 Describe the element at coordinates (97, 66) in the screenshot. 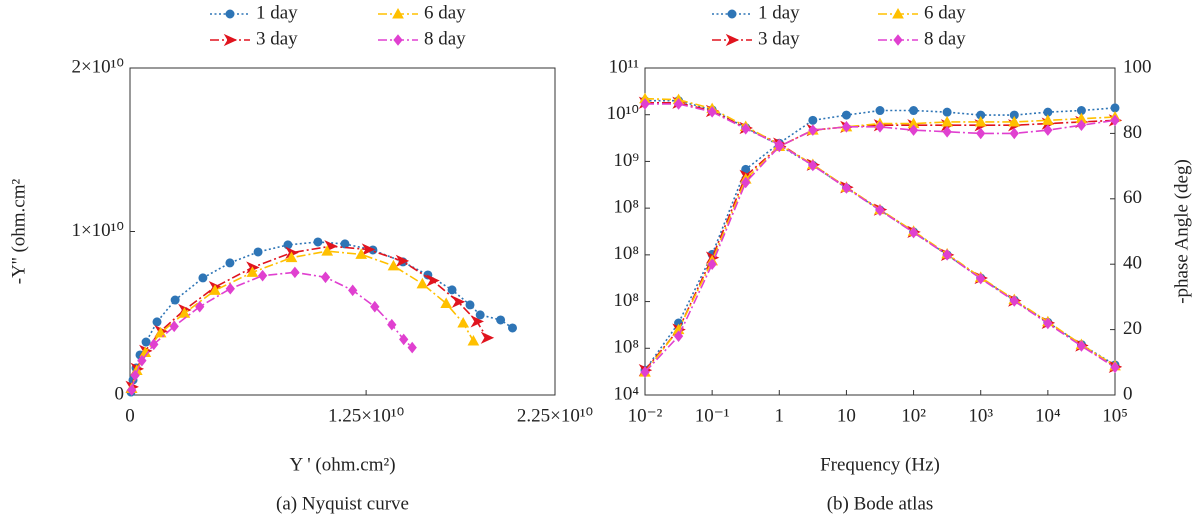

I see `y-tick-label: 2×10¹⁰` at that location.